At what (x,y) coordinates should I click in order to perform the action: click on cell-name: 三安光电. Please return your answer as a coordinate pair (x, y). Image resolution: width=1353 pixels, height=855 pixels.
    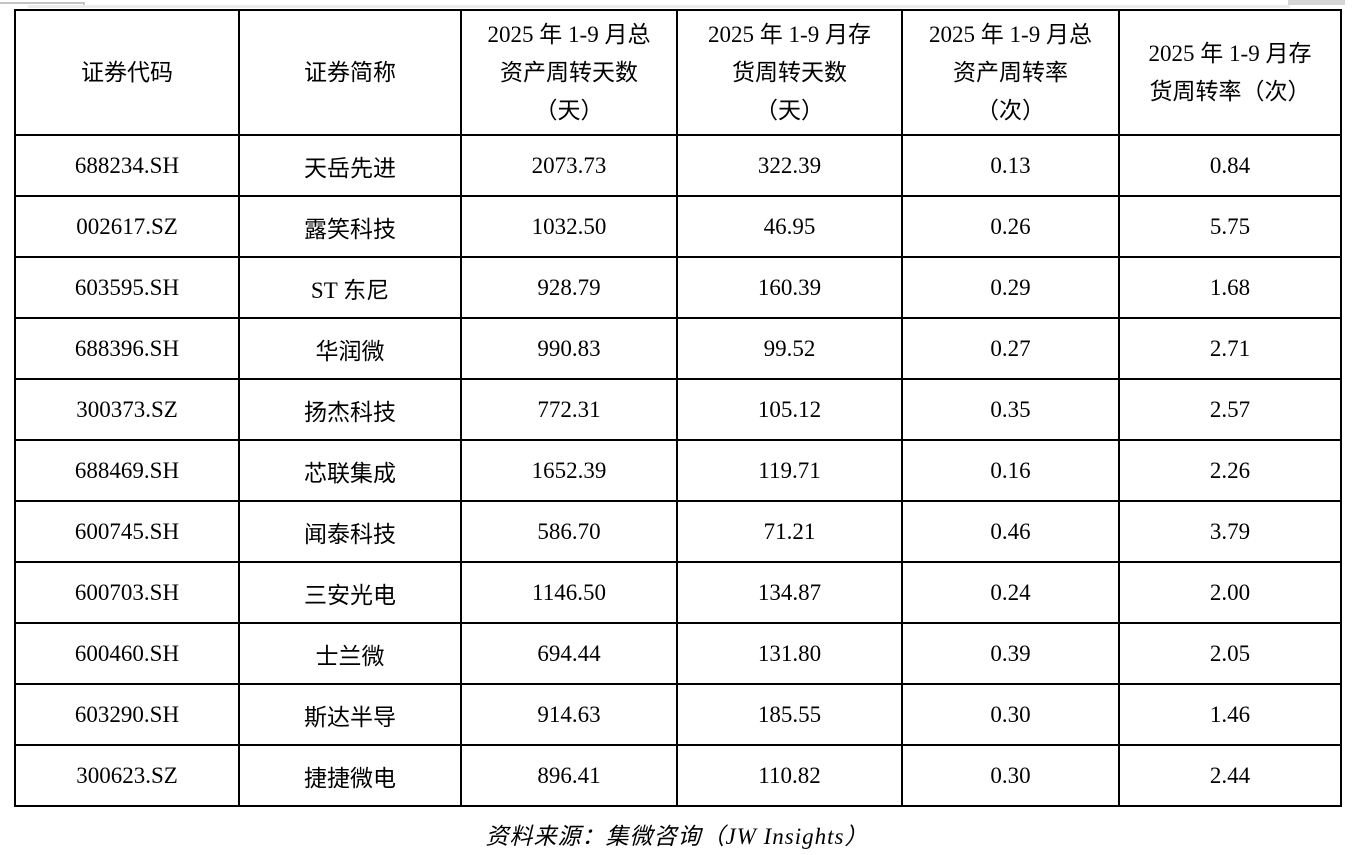
    Looking at the image, I should click on (350, 592).